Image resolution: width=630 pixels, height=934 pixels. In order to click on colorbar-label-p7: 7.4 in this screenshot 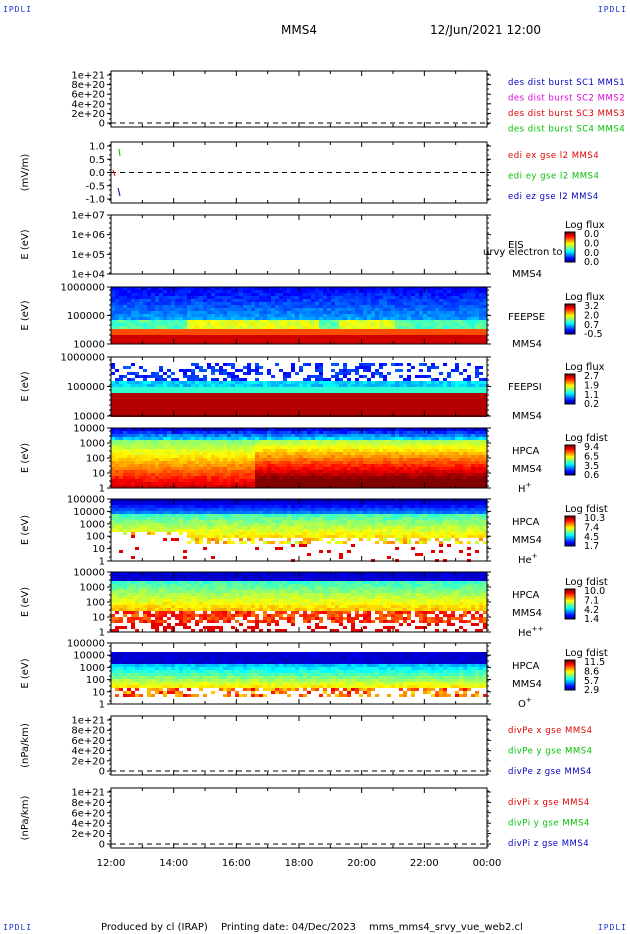, I will do `click(591, 527)`.